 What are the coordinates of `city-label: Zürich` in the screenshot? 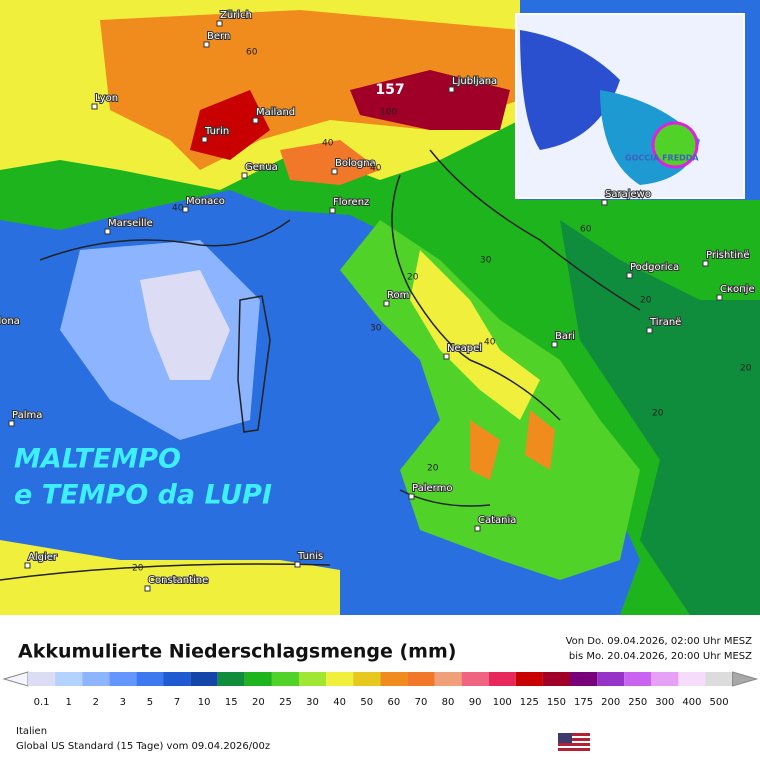 It's located at (236, 15).